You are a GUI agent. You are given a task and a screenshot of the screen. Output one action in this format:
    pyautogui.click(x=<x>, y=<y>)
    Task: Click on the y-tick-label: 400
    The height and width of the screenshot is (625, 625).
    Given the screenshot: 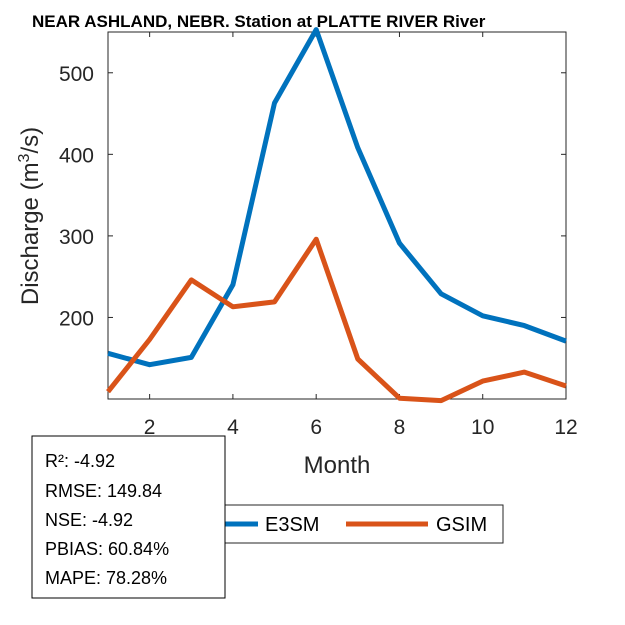 What is the action you would take?
    pyautogui.click(x=76, y=155)
    